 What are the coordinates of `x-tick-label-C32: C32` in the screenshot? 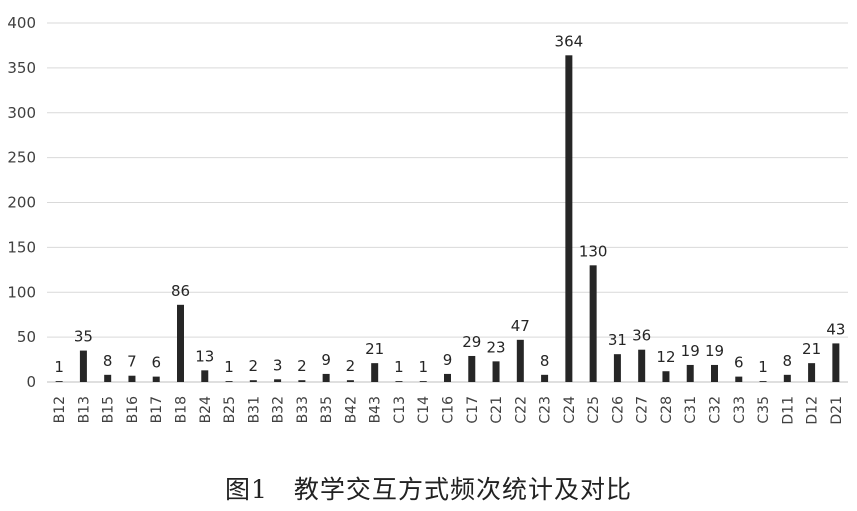 It's located at (716, 410).